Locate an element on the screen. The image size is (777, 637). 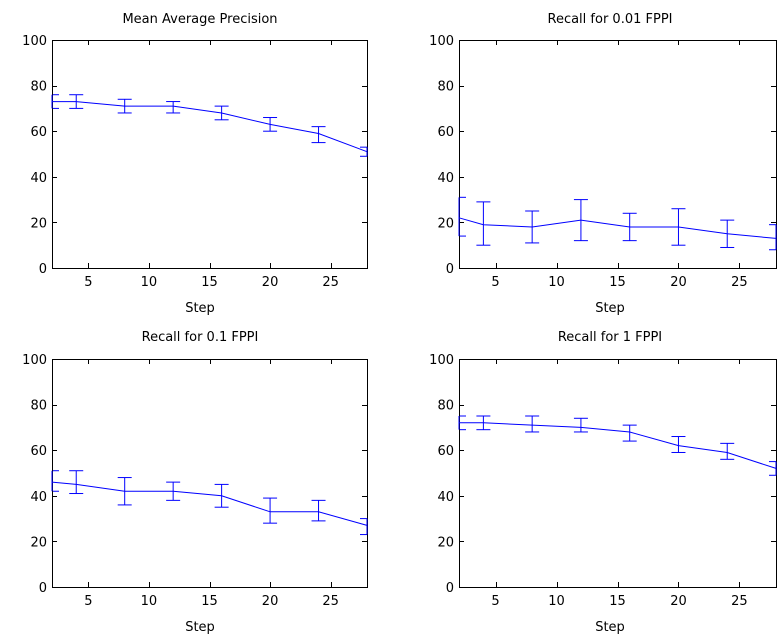
subplot-title: Mean Average Precision is located at coordinates (199, 19).